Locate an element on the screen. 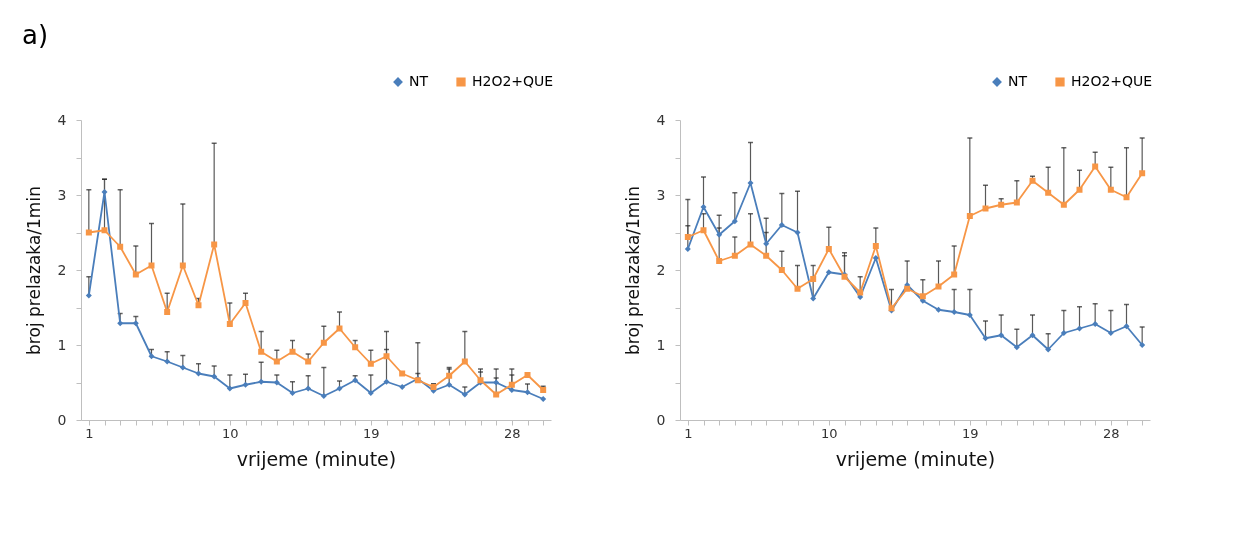 The width and height of the screenshot is (1234, 534). y-tick-label: 1 is located at coordinates (661, 344).